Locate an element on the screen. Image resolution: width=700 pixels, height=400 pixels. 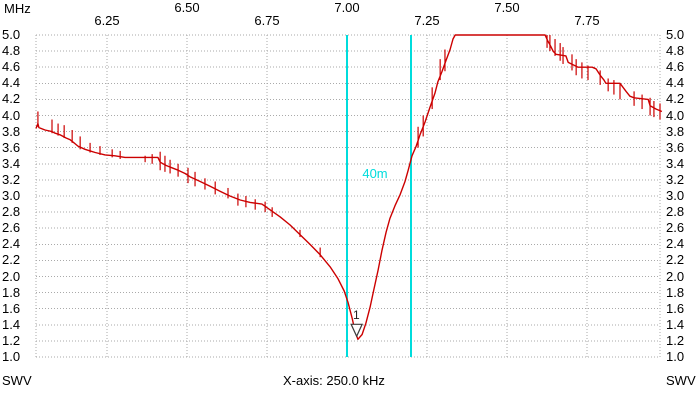
y-tick-label-right: 4.0 is located at coordinates (675, 115).